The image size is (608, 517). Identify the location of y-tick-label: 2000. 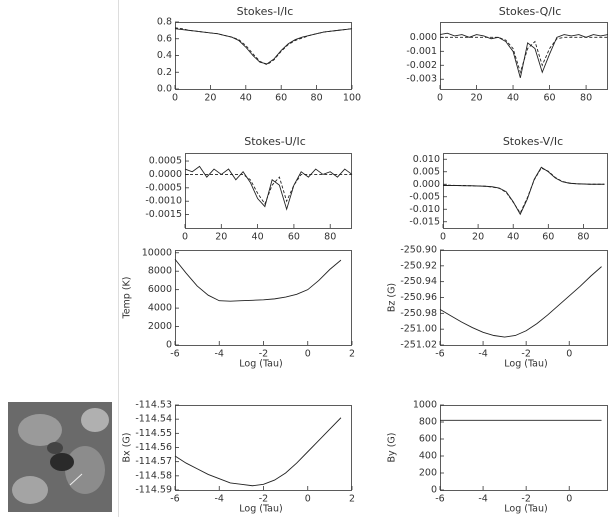
(160, 326).